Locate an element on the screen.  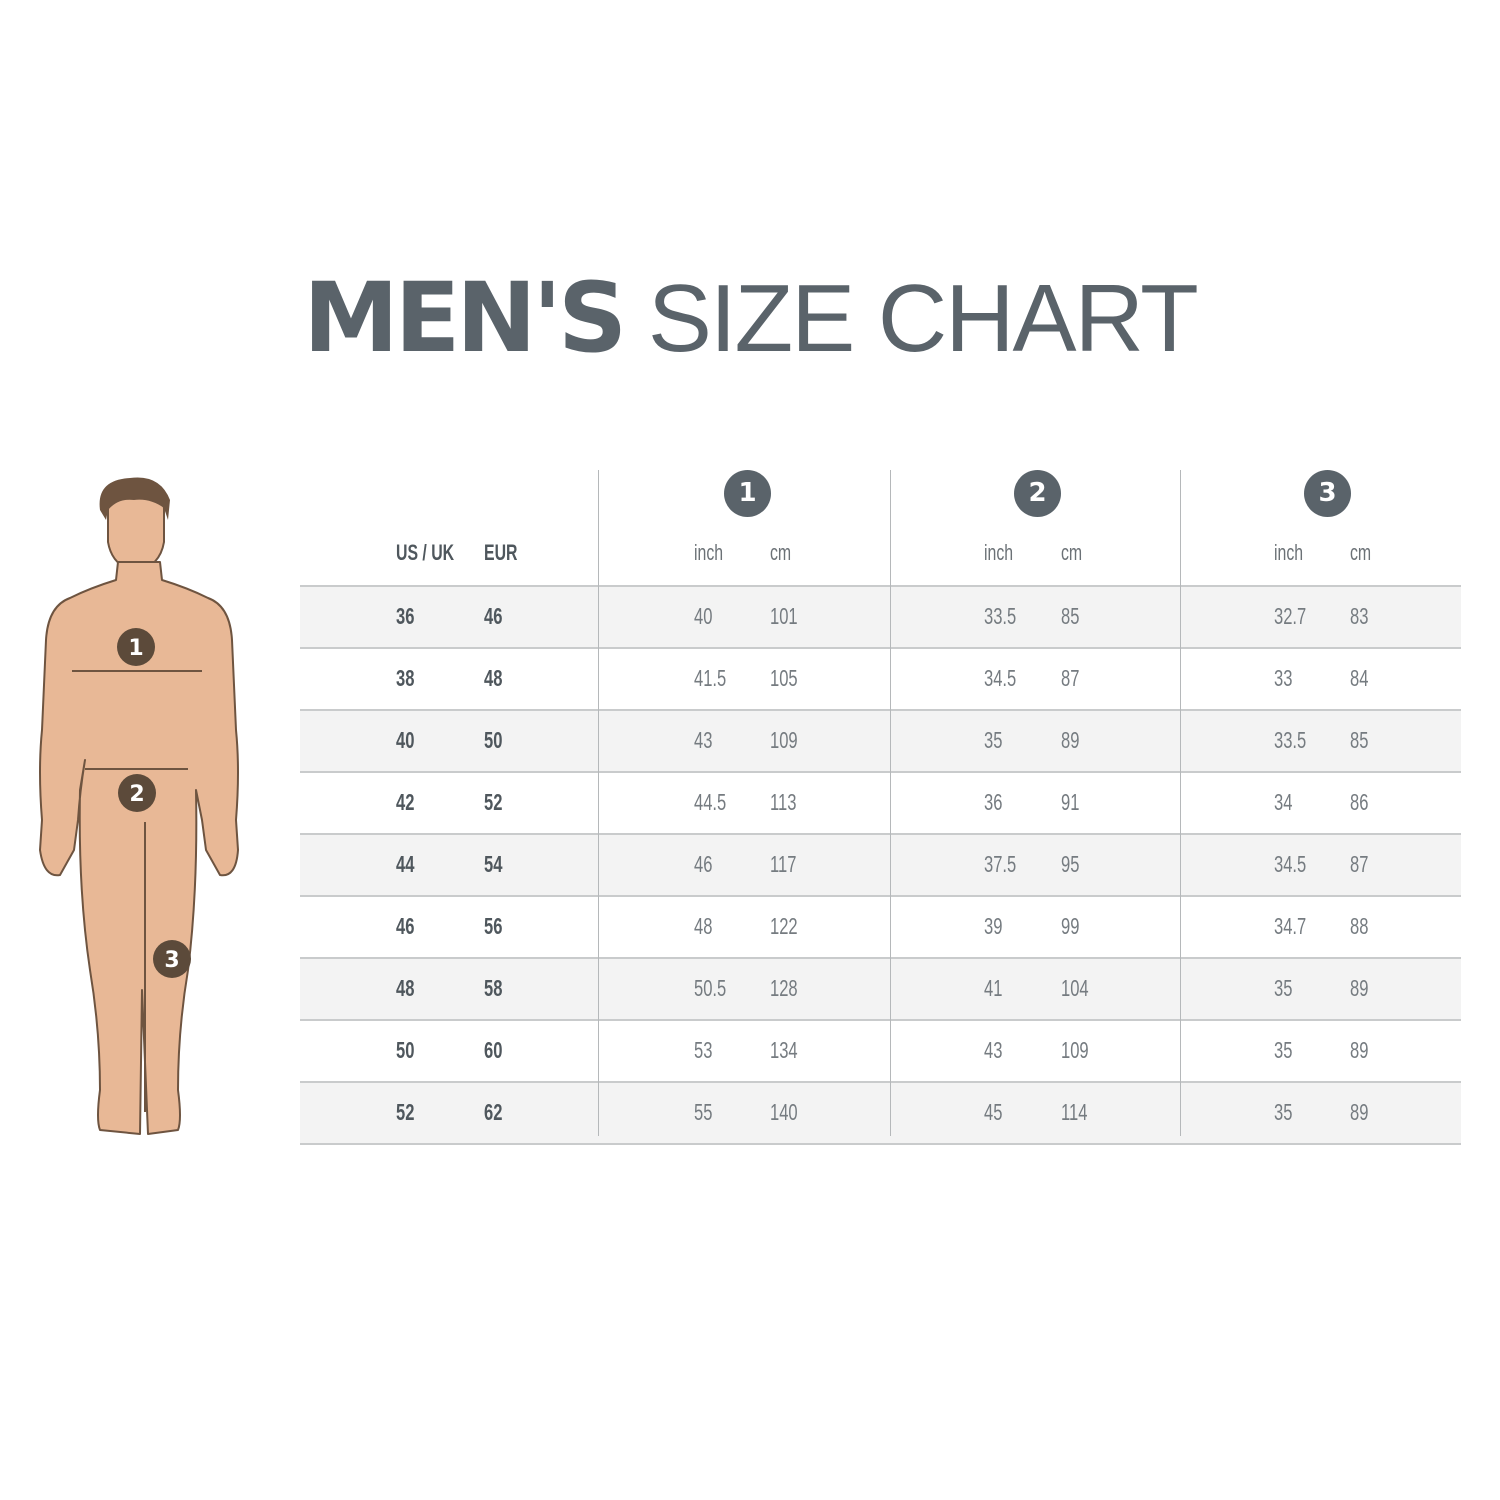
page-title: MEN'S SIZE CHART is located at coordinates (750, 318).